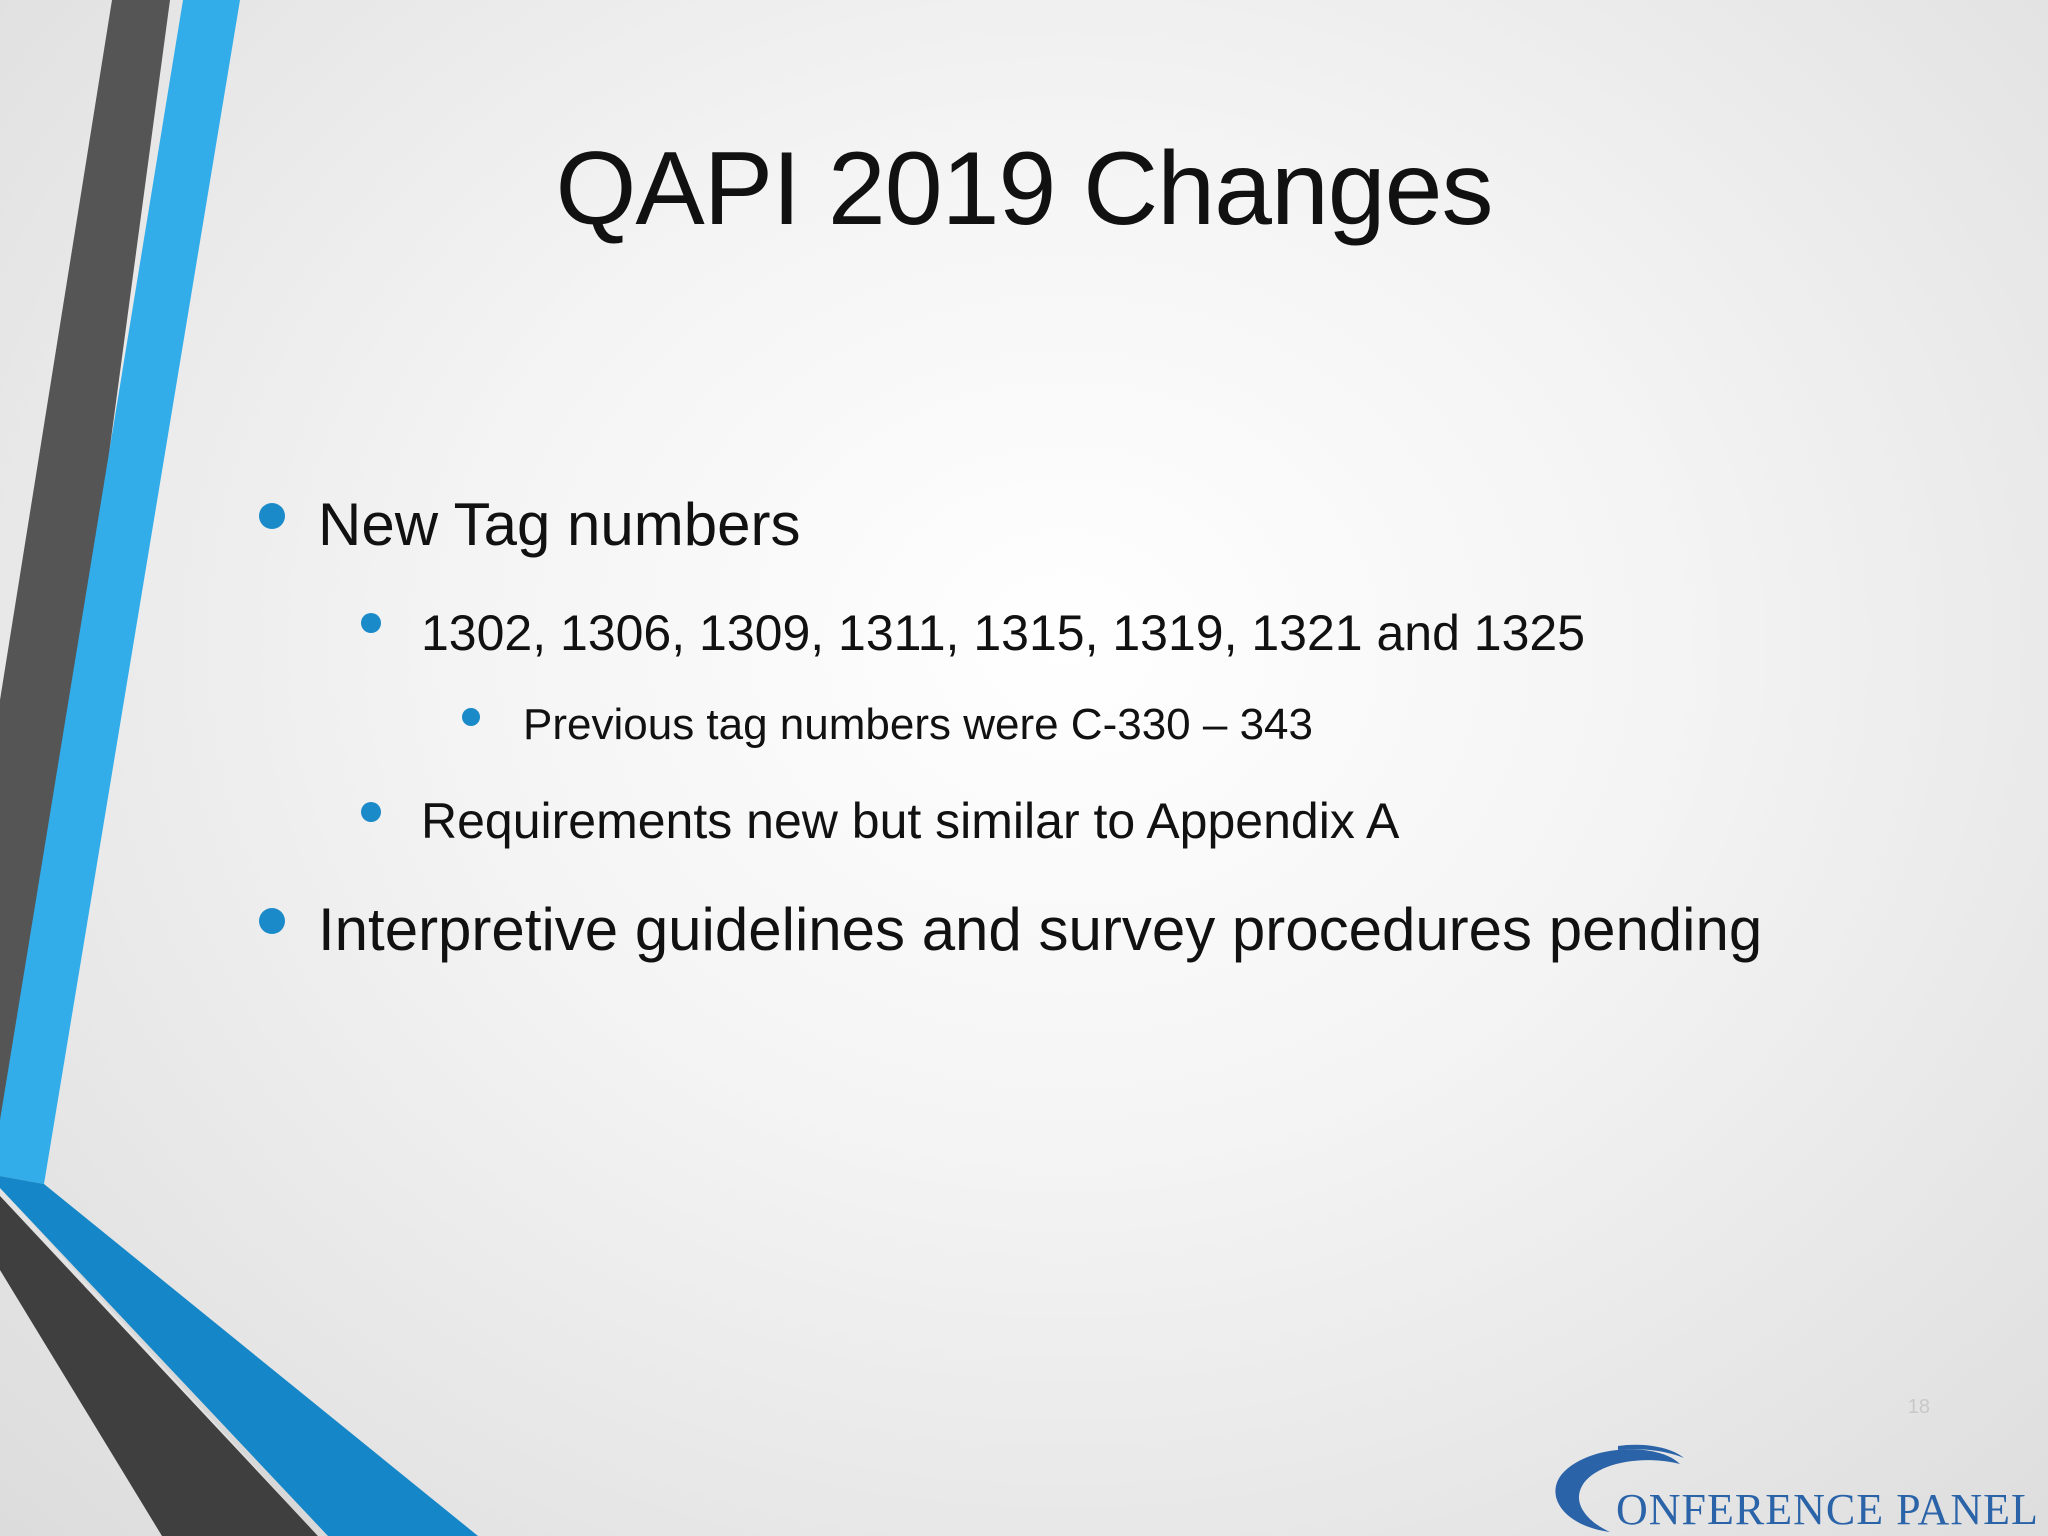  Describe the element at coordinates (1024, 189) in the screenshot. I see `slide-title: QAPI 2019 Changes` at that location.